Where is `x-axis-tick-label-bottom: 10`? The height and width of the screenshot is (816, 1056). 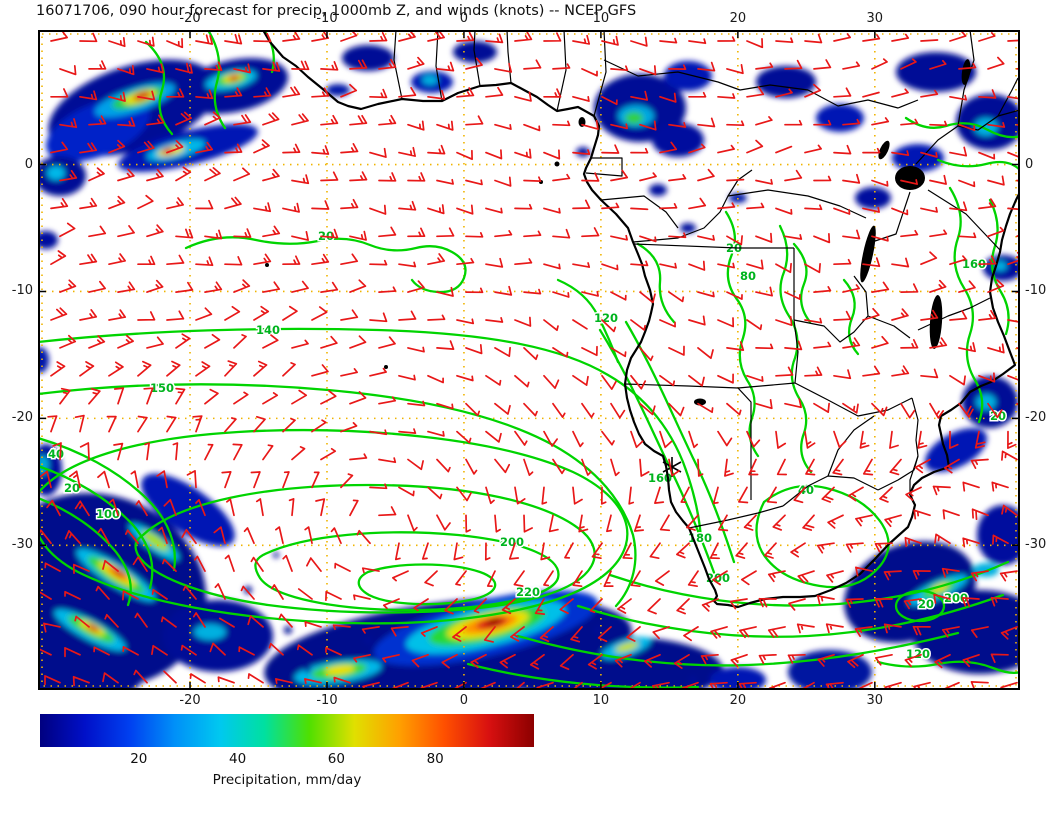 x-axis-tick-label-bottom: 10 is located at coordinates (601, 700).